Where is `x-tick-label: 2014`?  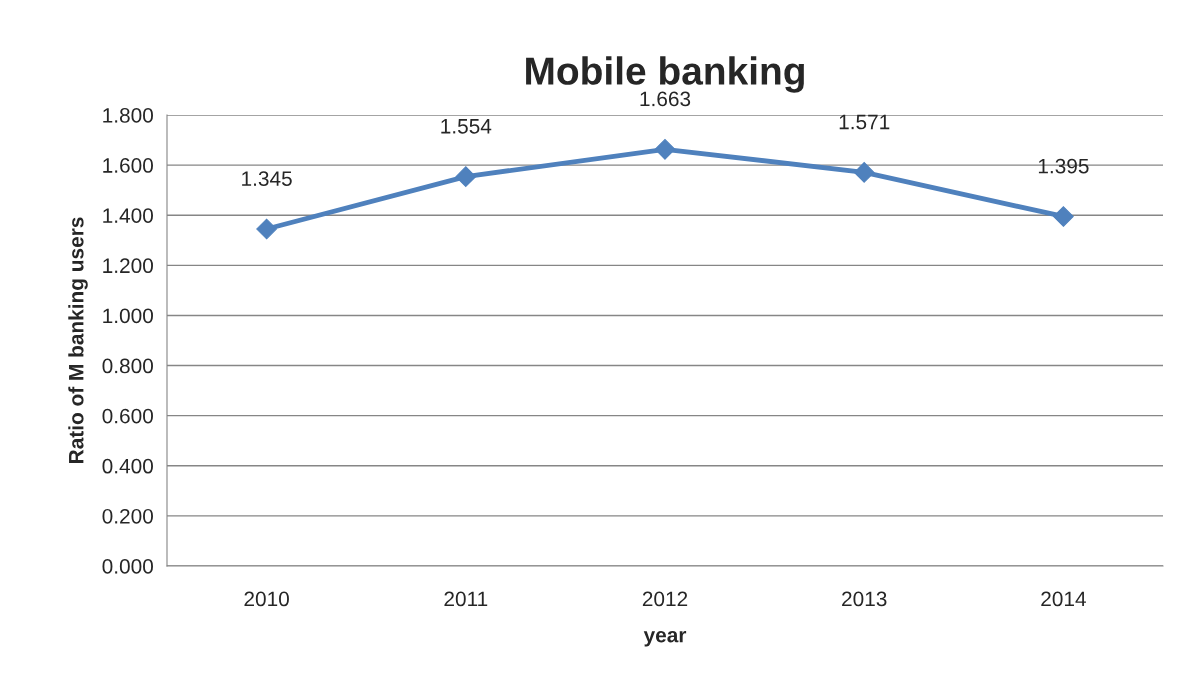 x-tick-label: 2014 is located at coordinates (1063, 599).